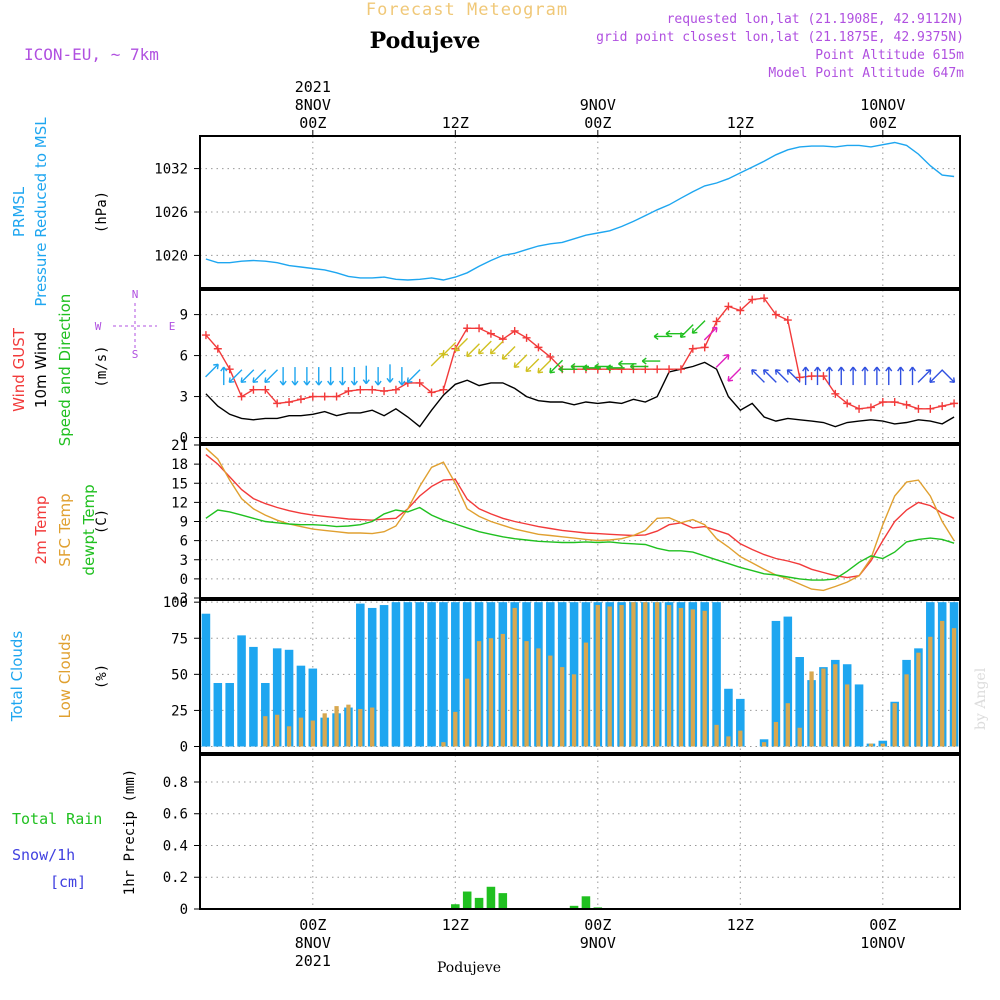  I want to click on side-label: 2m Temp, so click(41, 530).